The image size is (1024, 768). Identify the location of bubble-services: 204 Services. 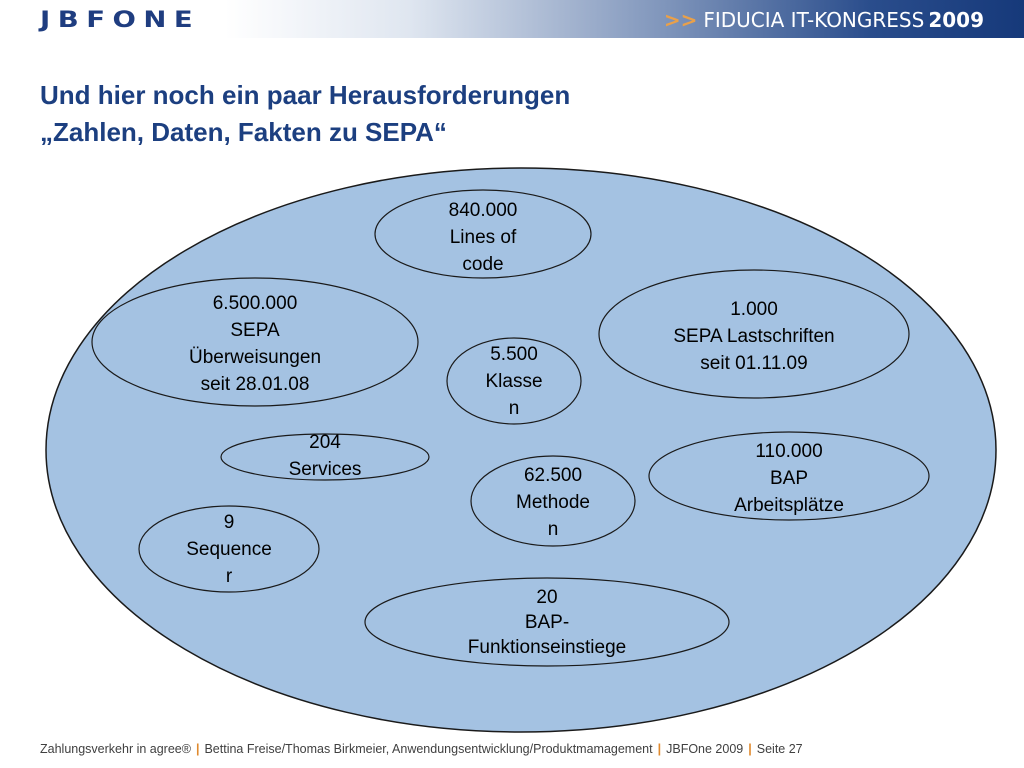
(325, 456).